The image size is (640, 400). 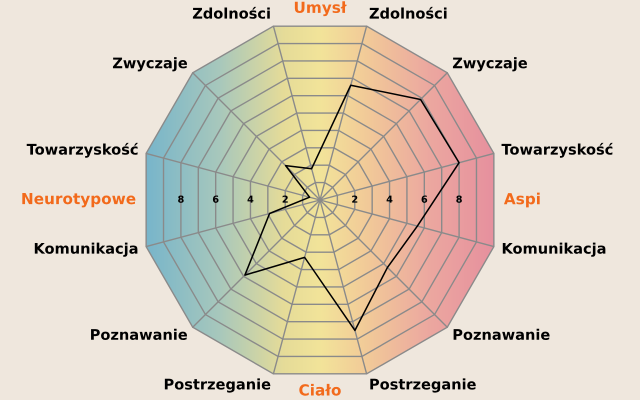 I want to click on text: Ciało, so click(x=320, y=390).